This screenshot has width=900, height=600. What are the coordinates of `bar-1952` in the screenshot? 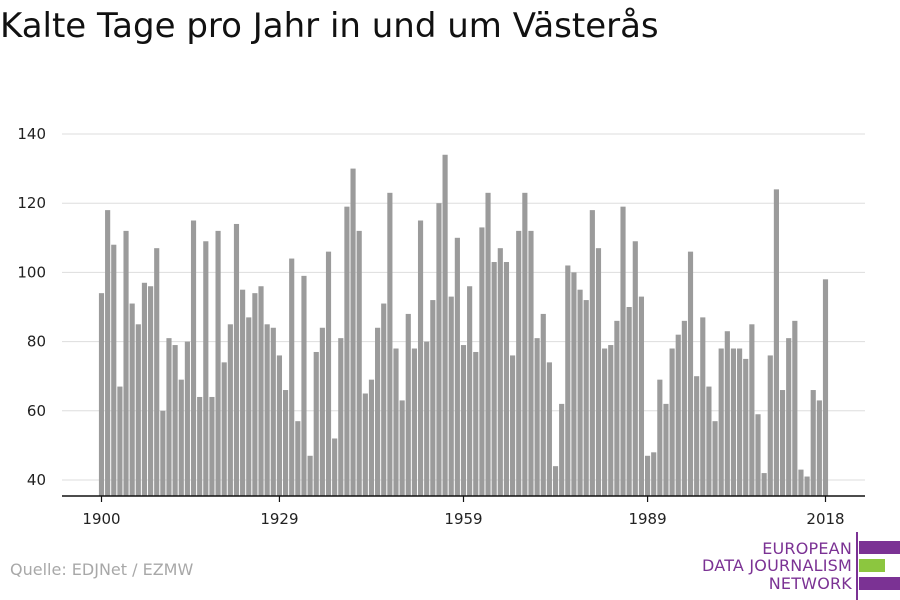 It's located at (420, 358).